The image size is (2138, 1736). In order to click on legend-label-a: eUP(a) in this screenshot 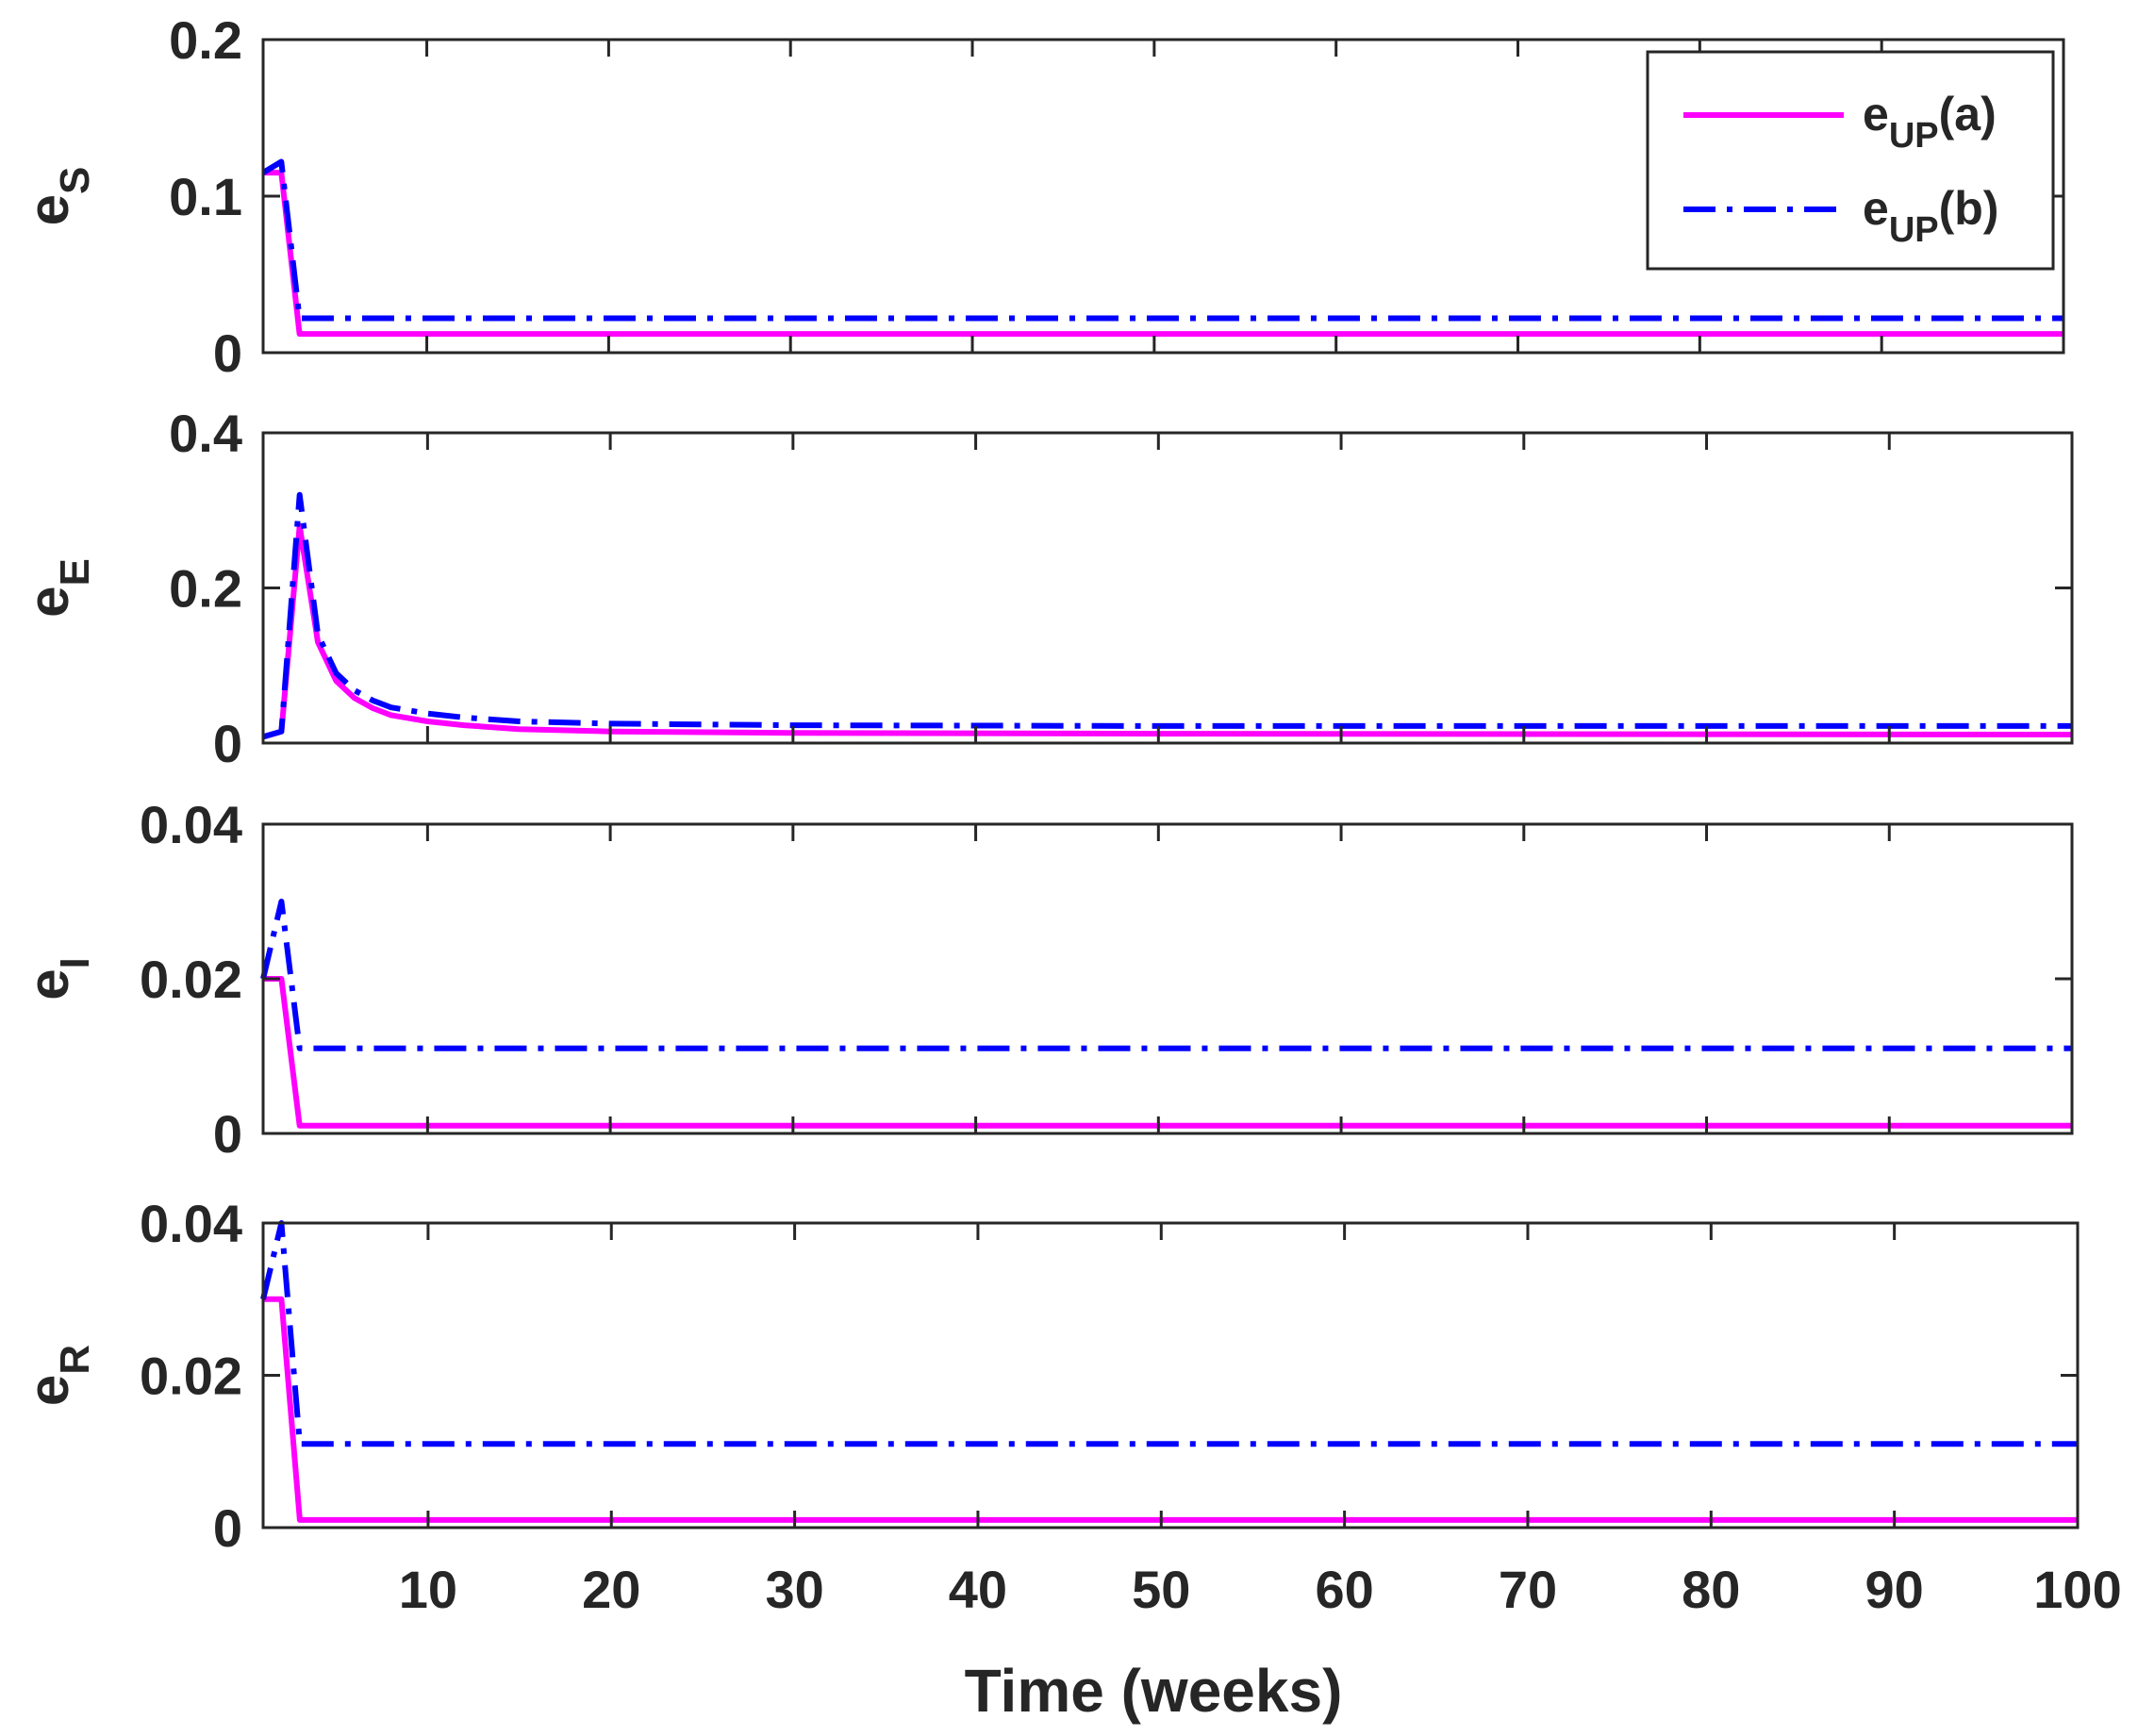, I will do `click(1930, 122)`.